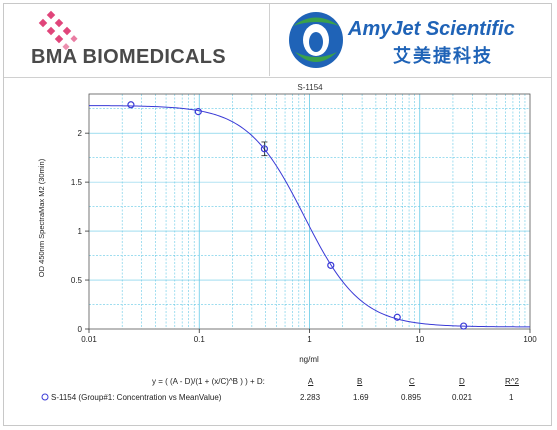 This screenshot has width=557, height=430. I want to click on y-tick-label: 1, so click(80, 231).